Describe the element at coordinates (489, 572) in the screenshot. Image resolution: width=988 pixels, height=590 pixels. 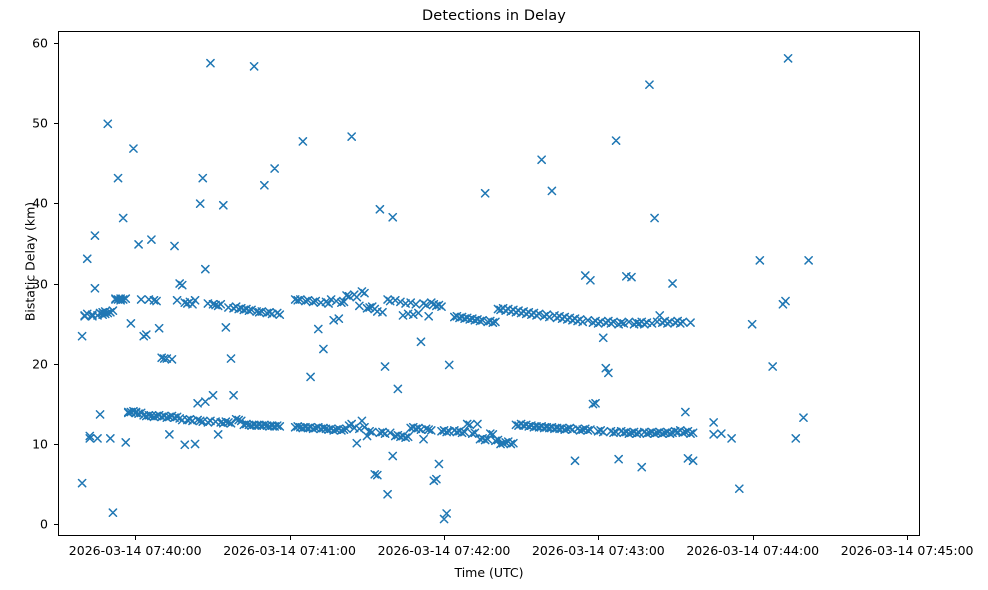
I see `x-axis-label: Time (UTC)` at that location.